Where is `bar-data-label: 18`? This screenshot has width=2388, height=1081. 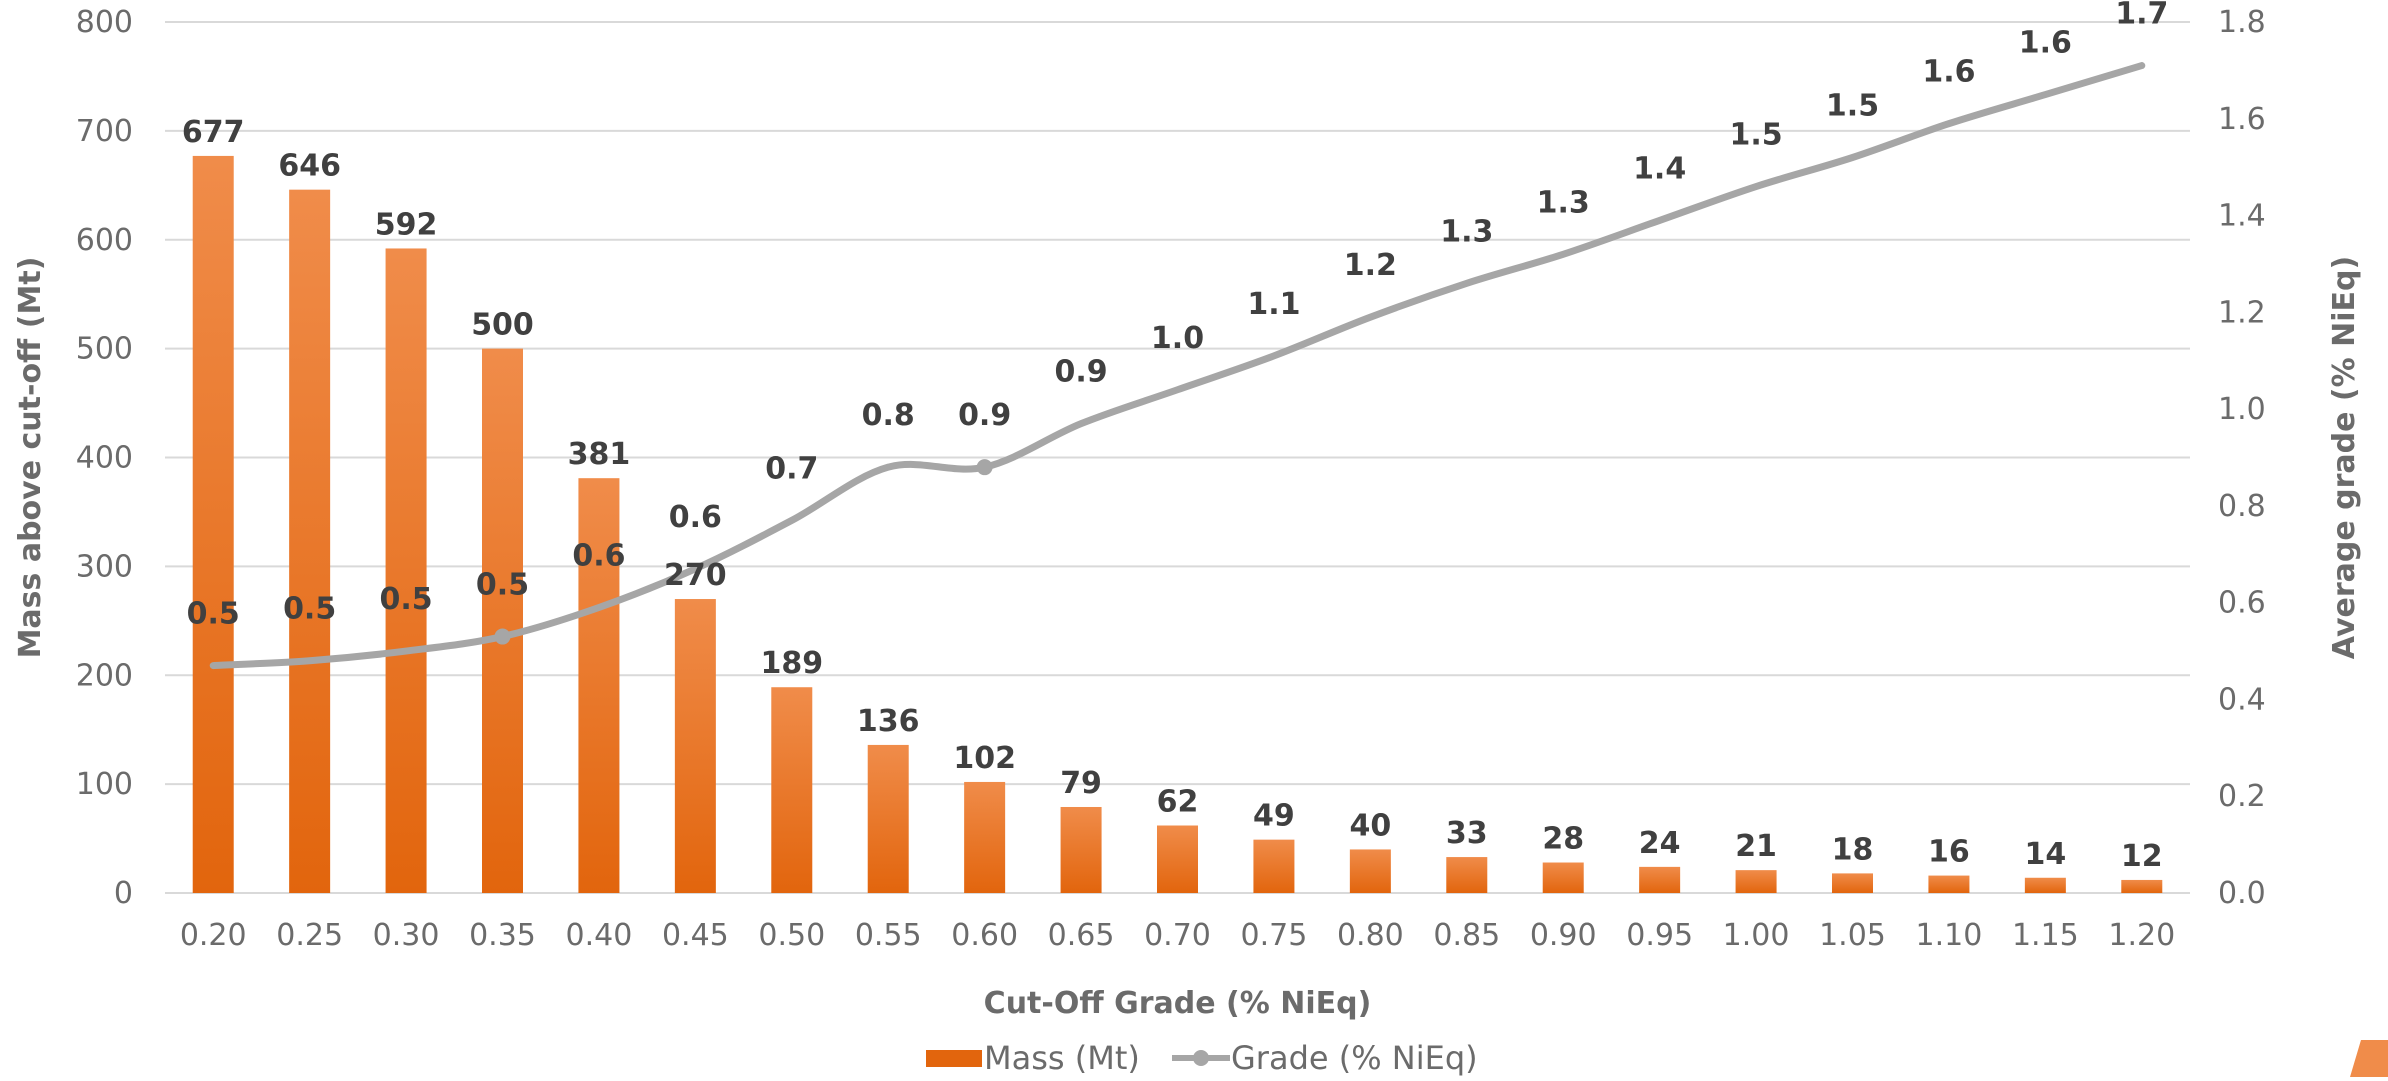 bar-data-label: 18 is located at coordinates (1853, 849).